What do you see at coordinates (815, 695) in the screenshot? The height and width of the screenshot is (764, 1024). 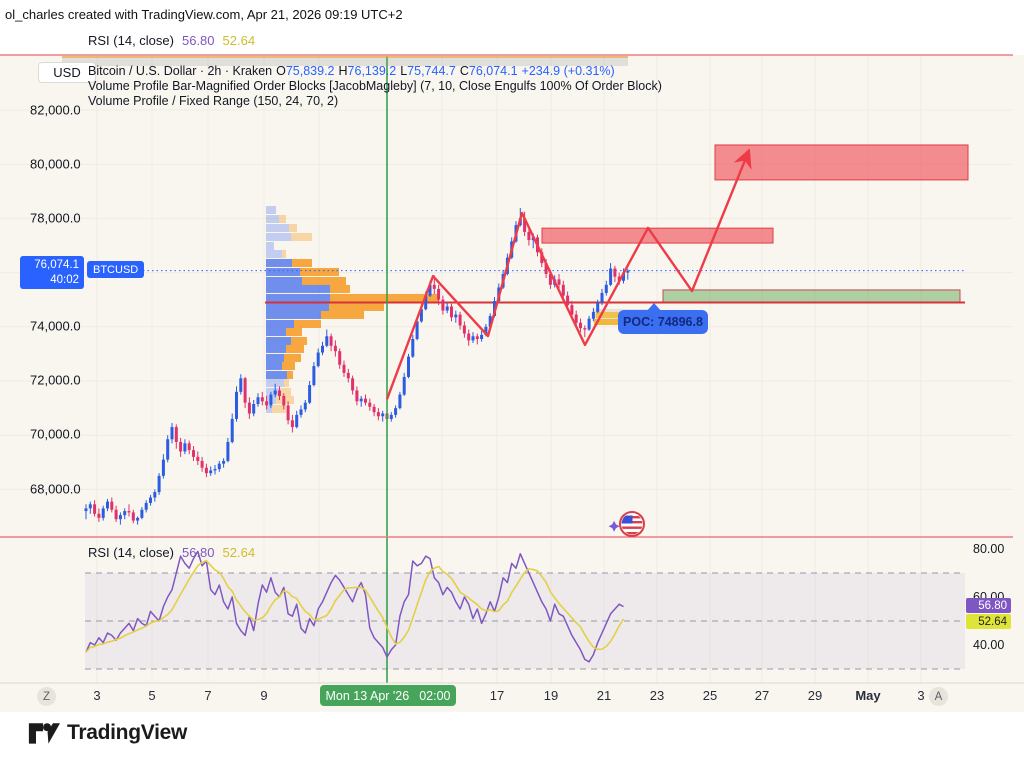 I see `time-axis-label: 29` at bounding box center [815, 695].